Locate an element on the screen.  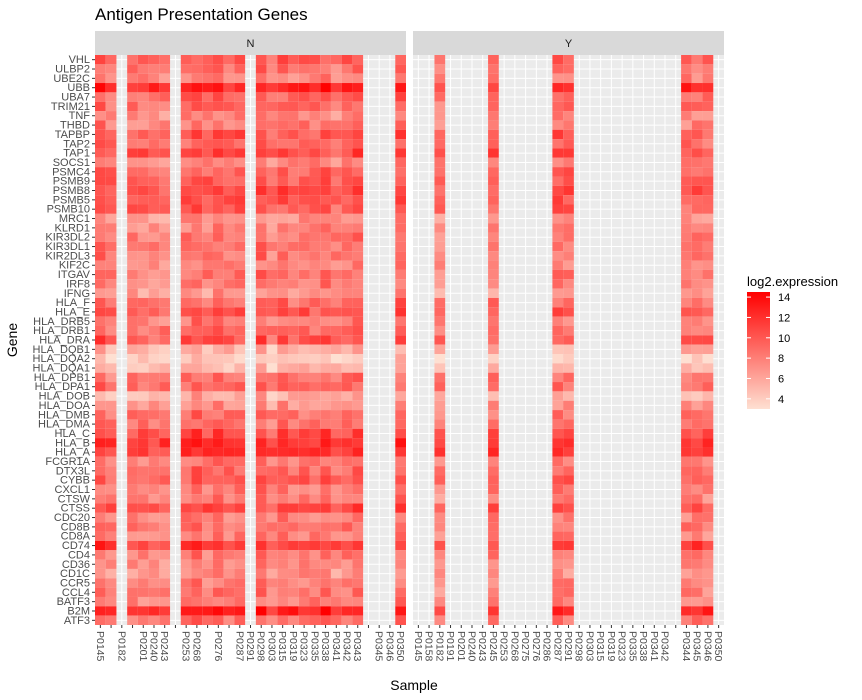
y-tick-label: CD36 is located at coordinates (76, 565).